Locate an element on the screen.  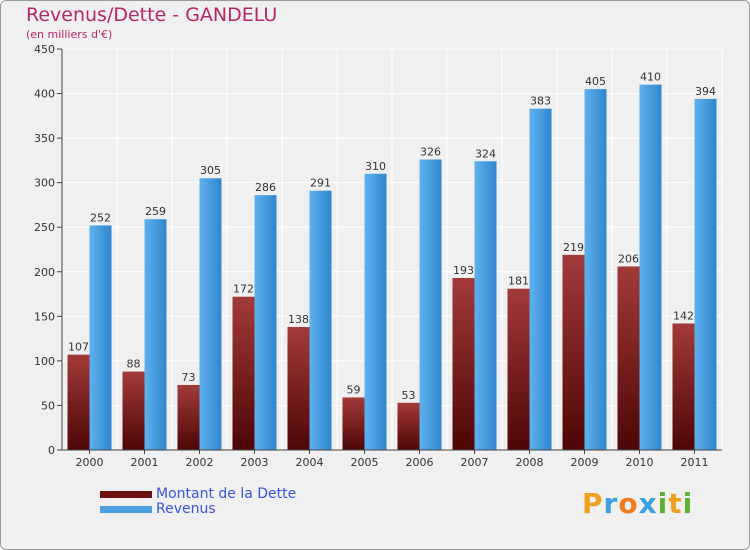
data-label-debt: 59 is located at coordinates (354, 389).